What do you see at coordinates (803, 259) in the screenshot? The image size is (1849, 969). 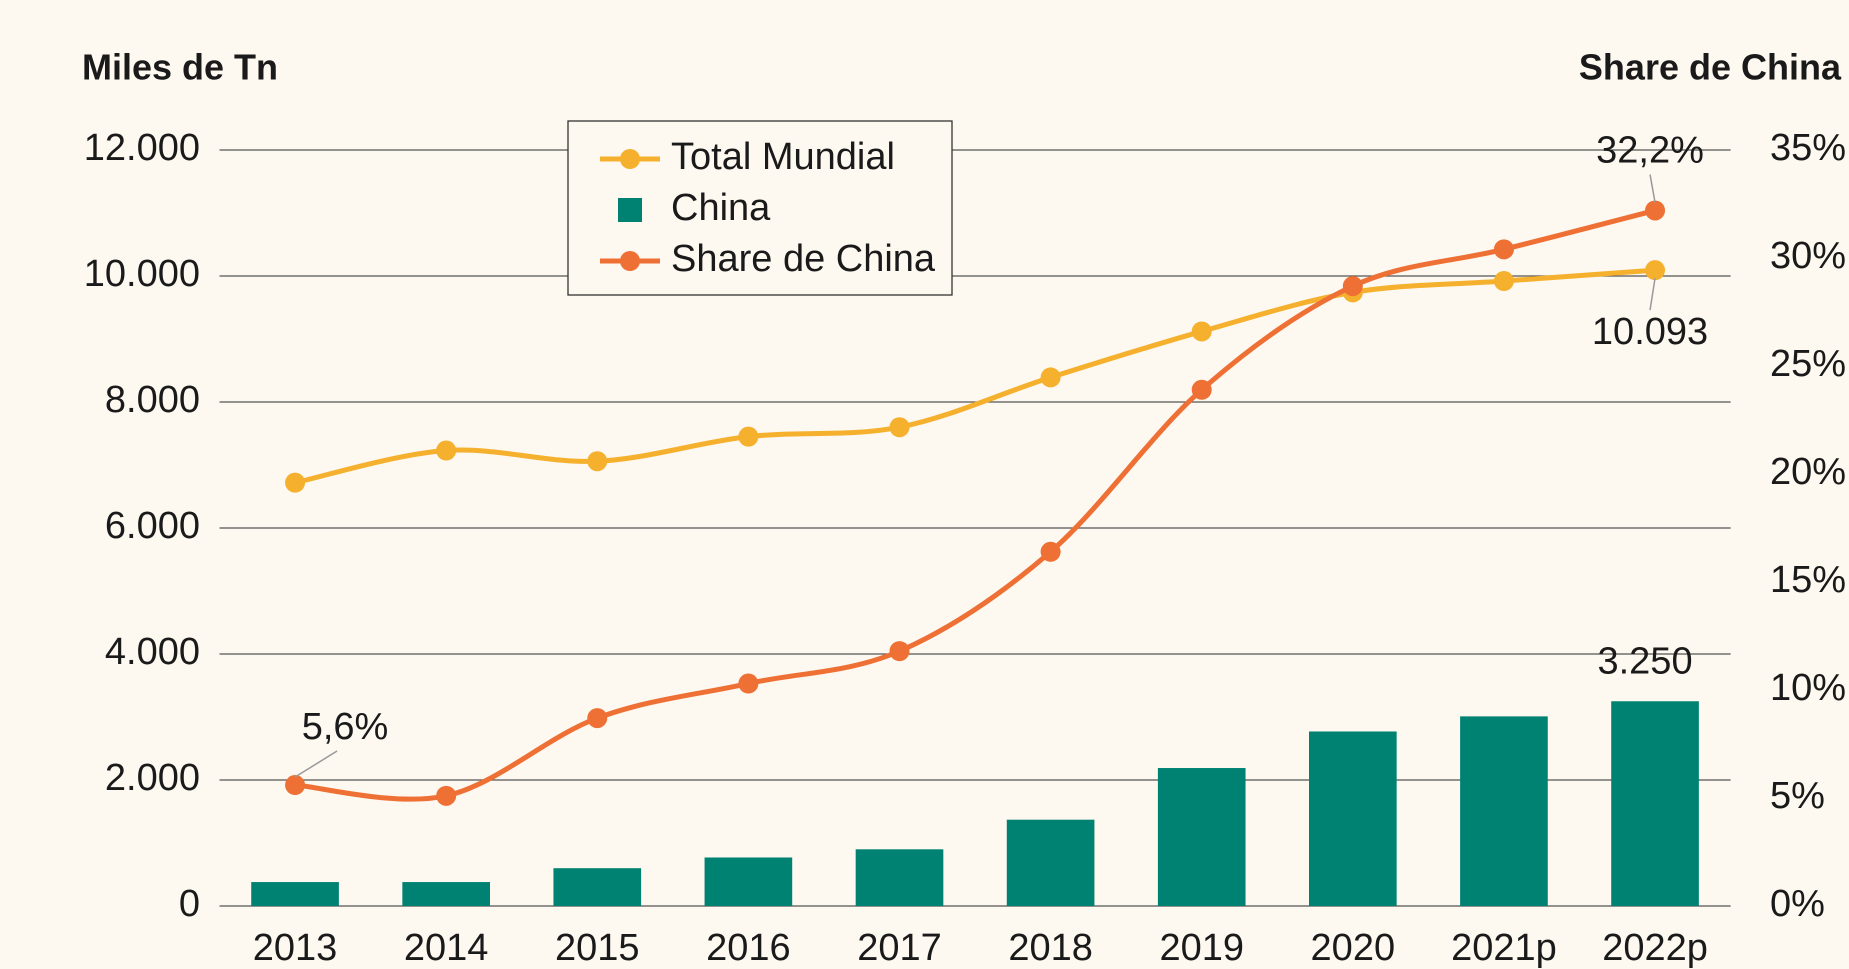 I see `legend-label: Share de China` at bounding box center [803, 259].